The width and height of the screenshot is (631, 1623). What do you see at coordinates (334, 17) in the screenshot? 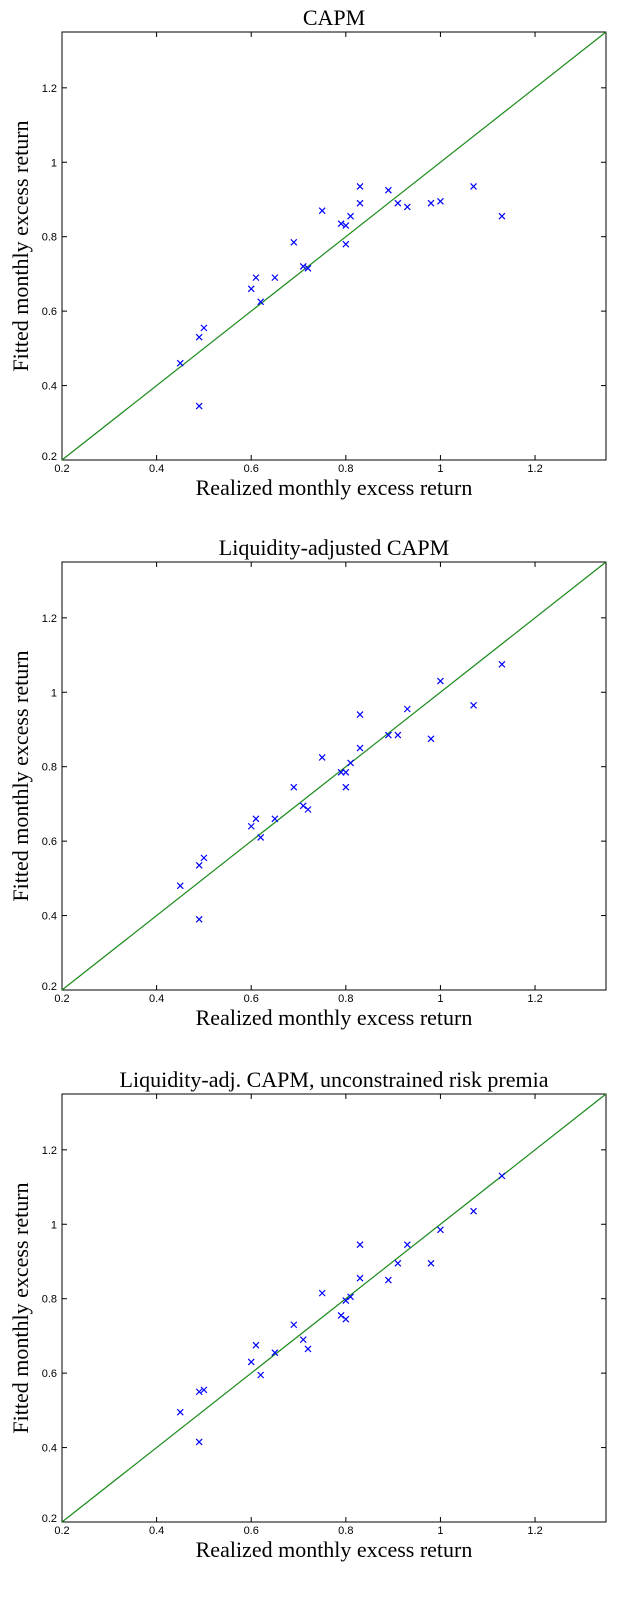
I see `chart-title: CAPM` at bounding box center [334, 17].